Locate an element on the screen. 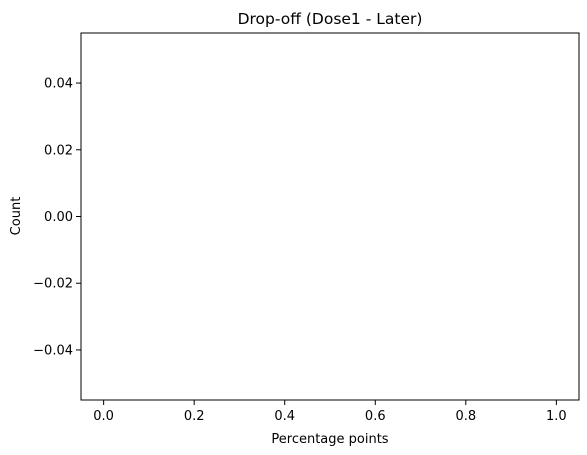 The height and width of the screenshot is (455, 587). y-tick-label: 0.04 is located at coordinates (58, 84).